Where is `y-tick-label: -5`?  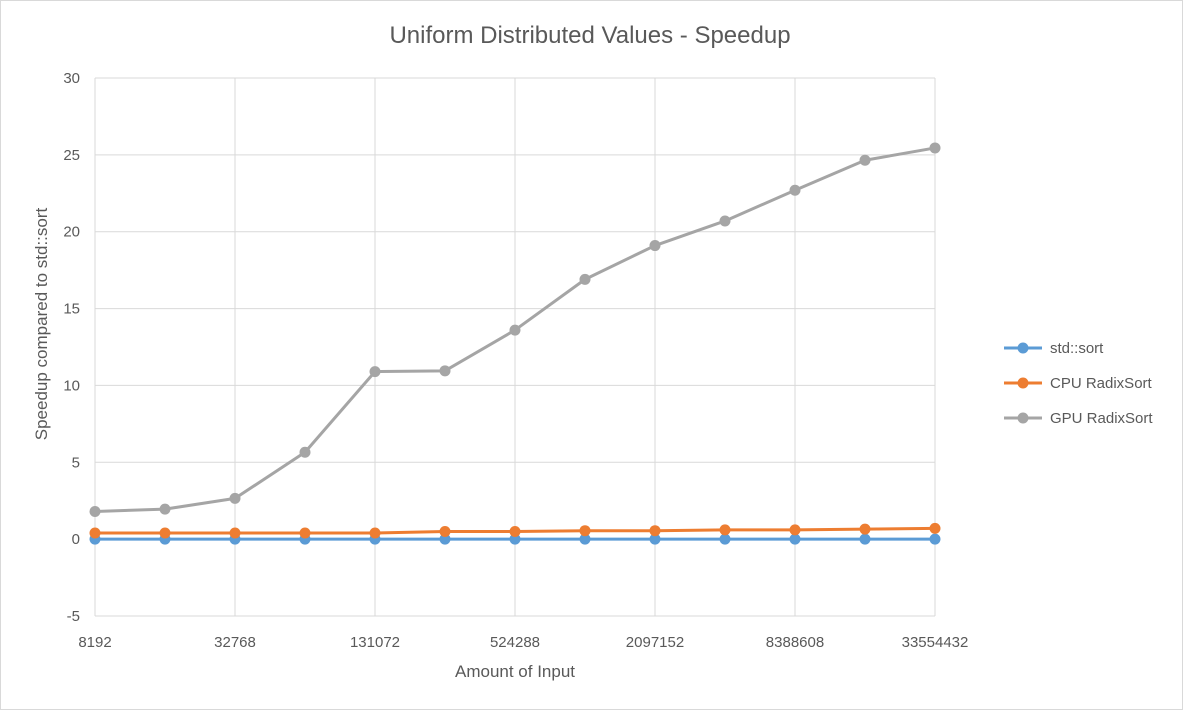 y-tick-label: -5 is located at coordinates (73, 616).